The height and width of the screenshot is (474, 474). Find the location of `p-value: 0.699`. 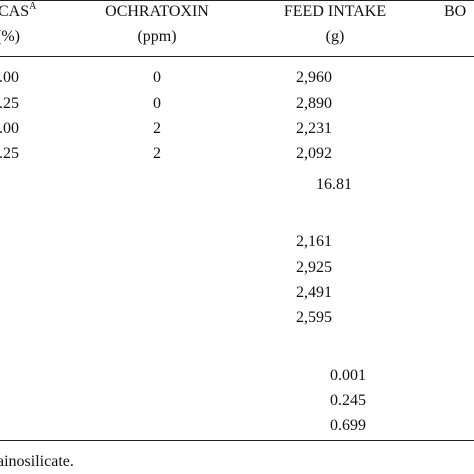

p-value: 0.699 is located at coordinates (348, 425).